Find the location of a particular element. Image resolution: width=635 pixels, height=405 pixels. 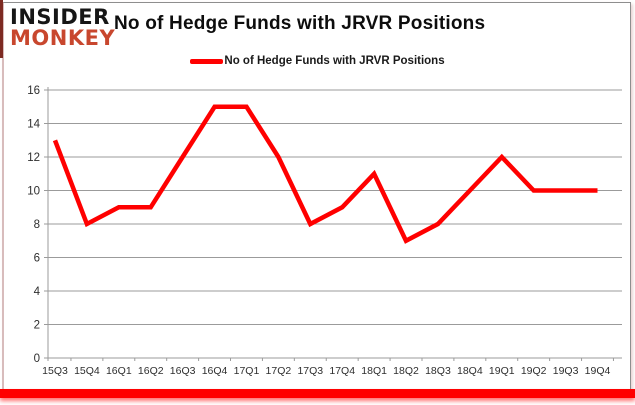

x-tick-label: 15Q3 is located at coordinates (55, 371).